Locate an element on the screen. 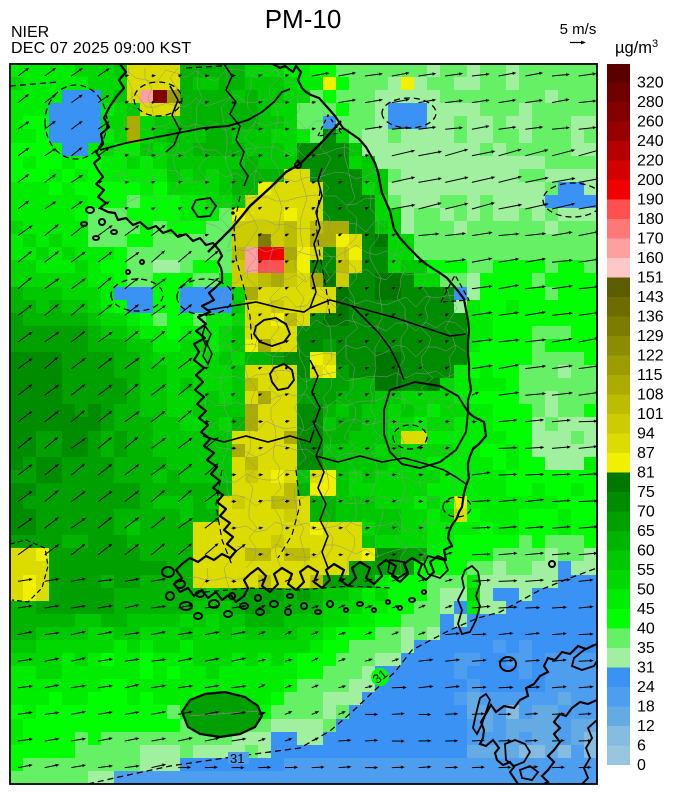  svg-text: 240 is located at coordinates (650, 141).